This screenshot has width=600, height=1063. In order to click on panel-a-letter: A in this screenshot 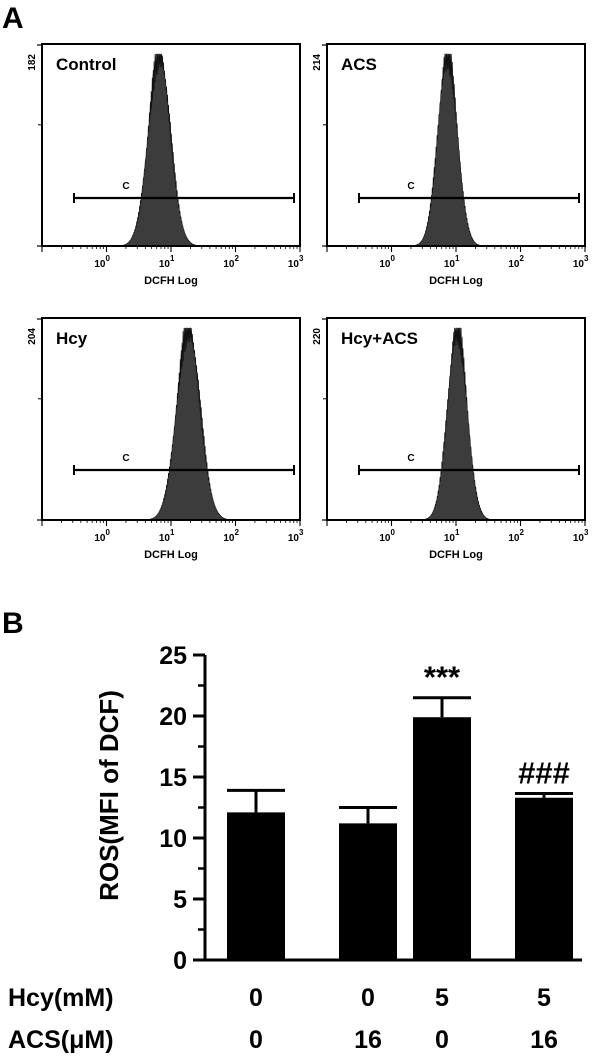, I will do `click(13, 18)`.